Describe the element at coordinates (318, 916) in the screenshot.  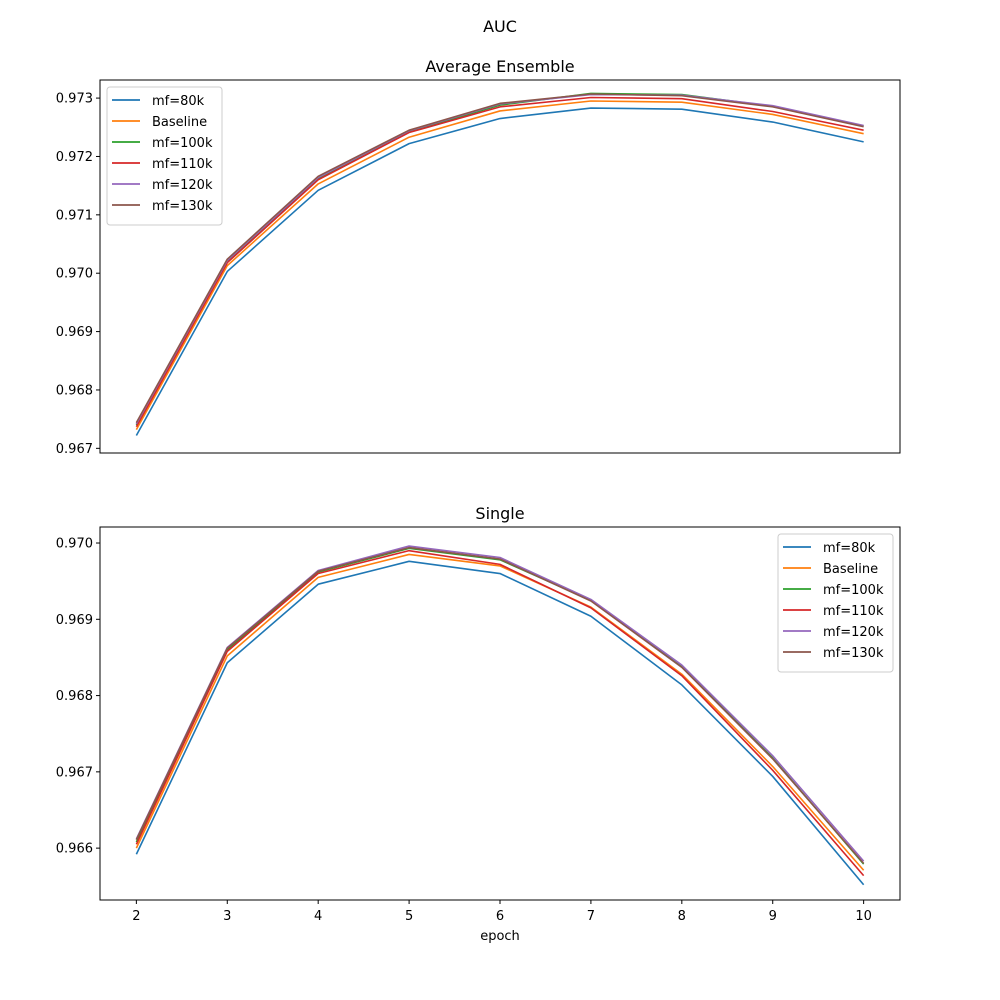
I see `x-tick-label: 4` at that location.